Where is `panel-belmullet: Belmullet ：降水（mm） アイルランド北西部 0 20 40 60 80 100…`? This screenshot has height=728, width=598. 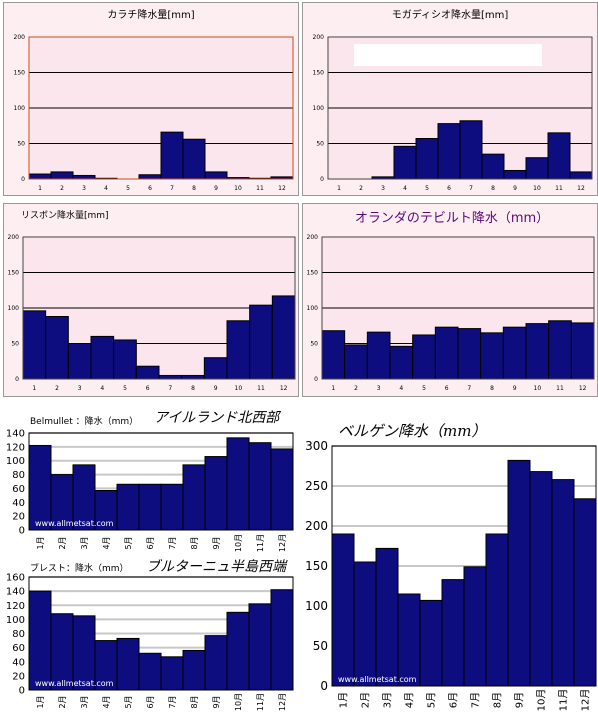 panel-belmullet: Belmullet ：降水（mm） アイルランド北西部 0 20 40 60 80 100… is located at coordinates (150, 480).